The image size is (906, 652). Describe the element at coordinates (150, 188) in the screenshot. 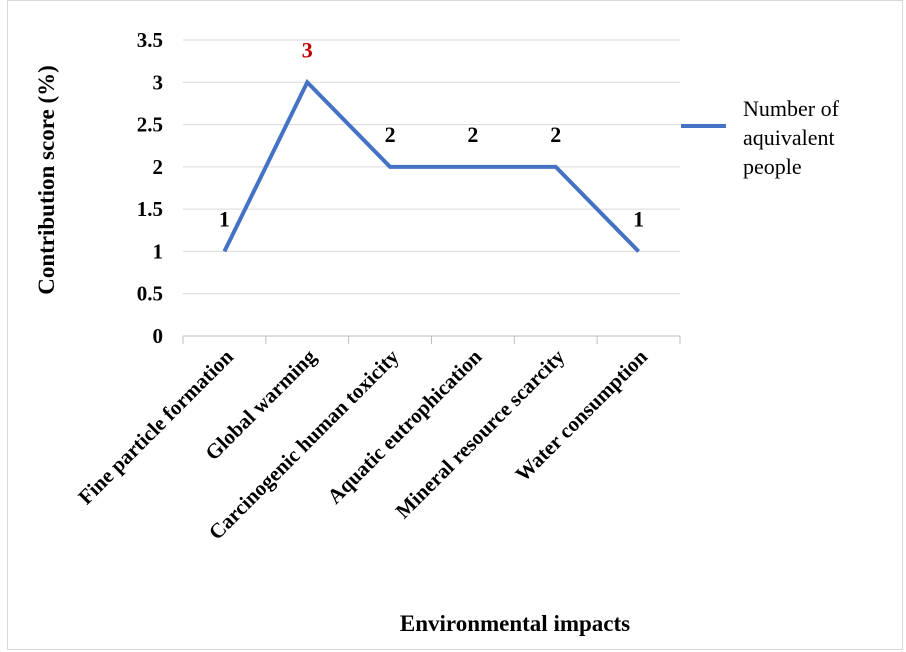

I see `y-axis-ticks: 0 0.5 1 1.5 2 2.5 3 3.5` at that location.